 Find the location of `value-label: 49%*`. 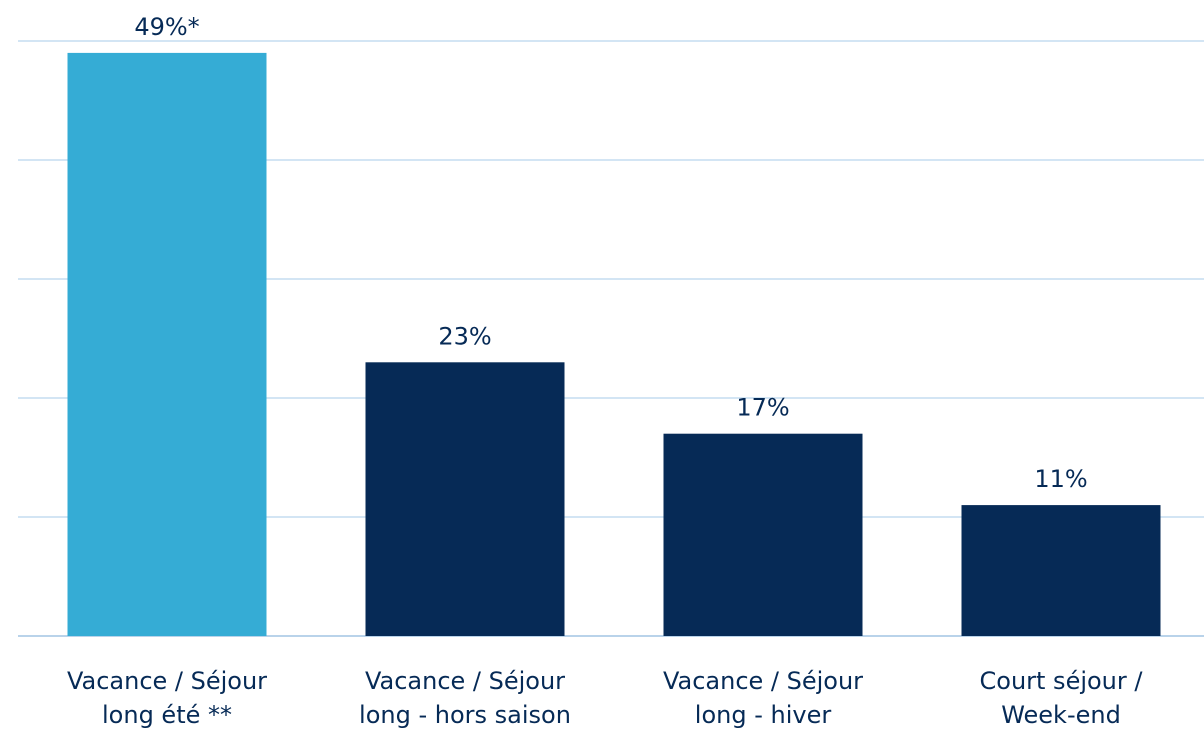

value-label: 49%* is located at coordinates (166, 27).